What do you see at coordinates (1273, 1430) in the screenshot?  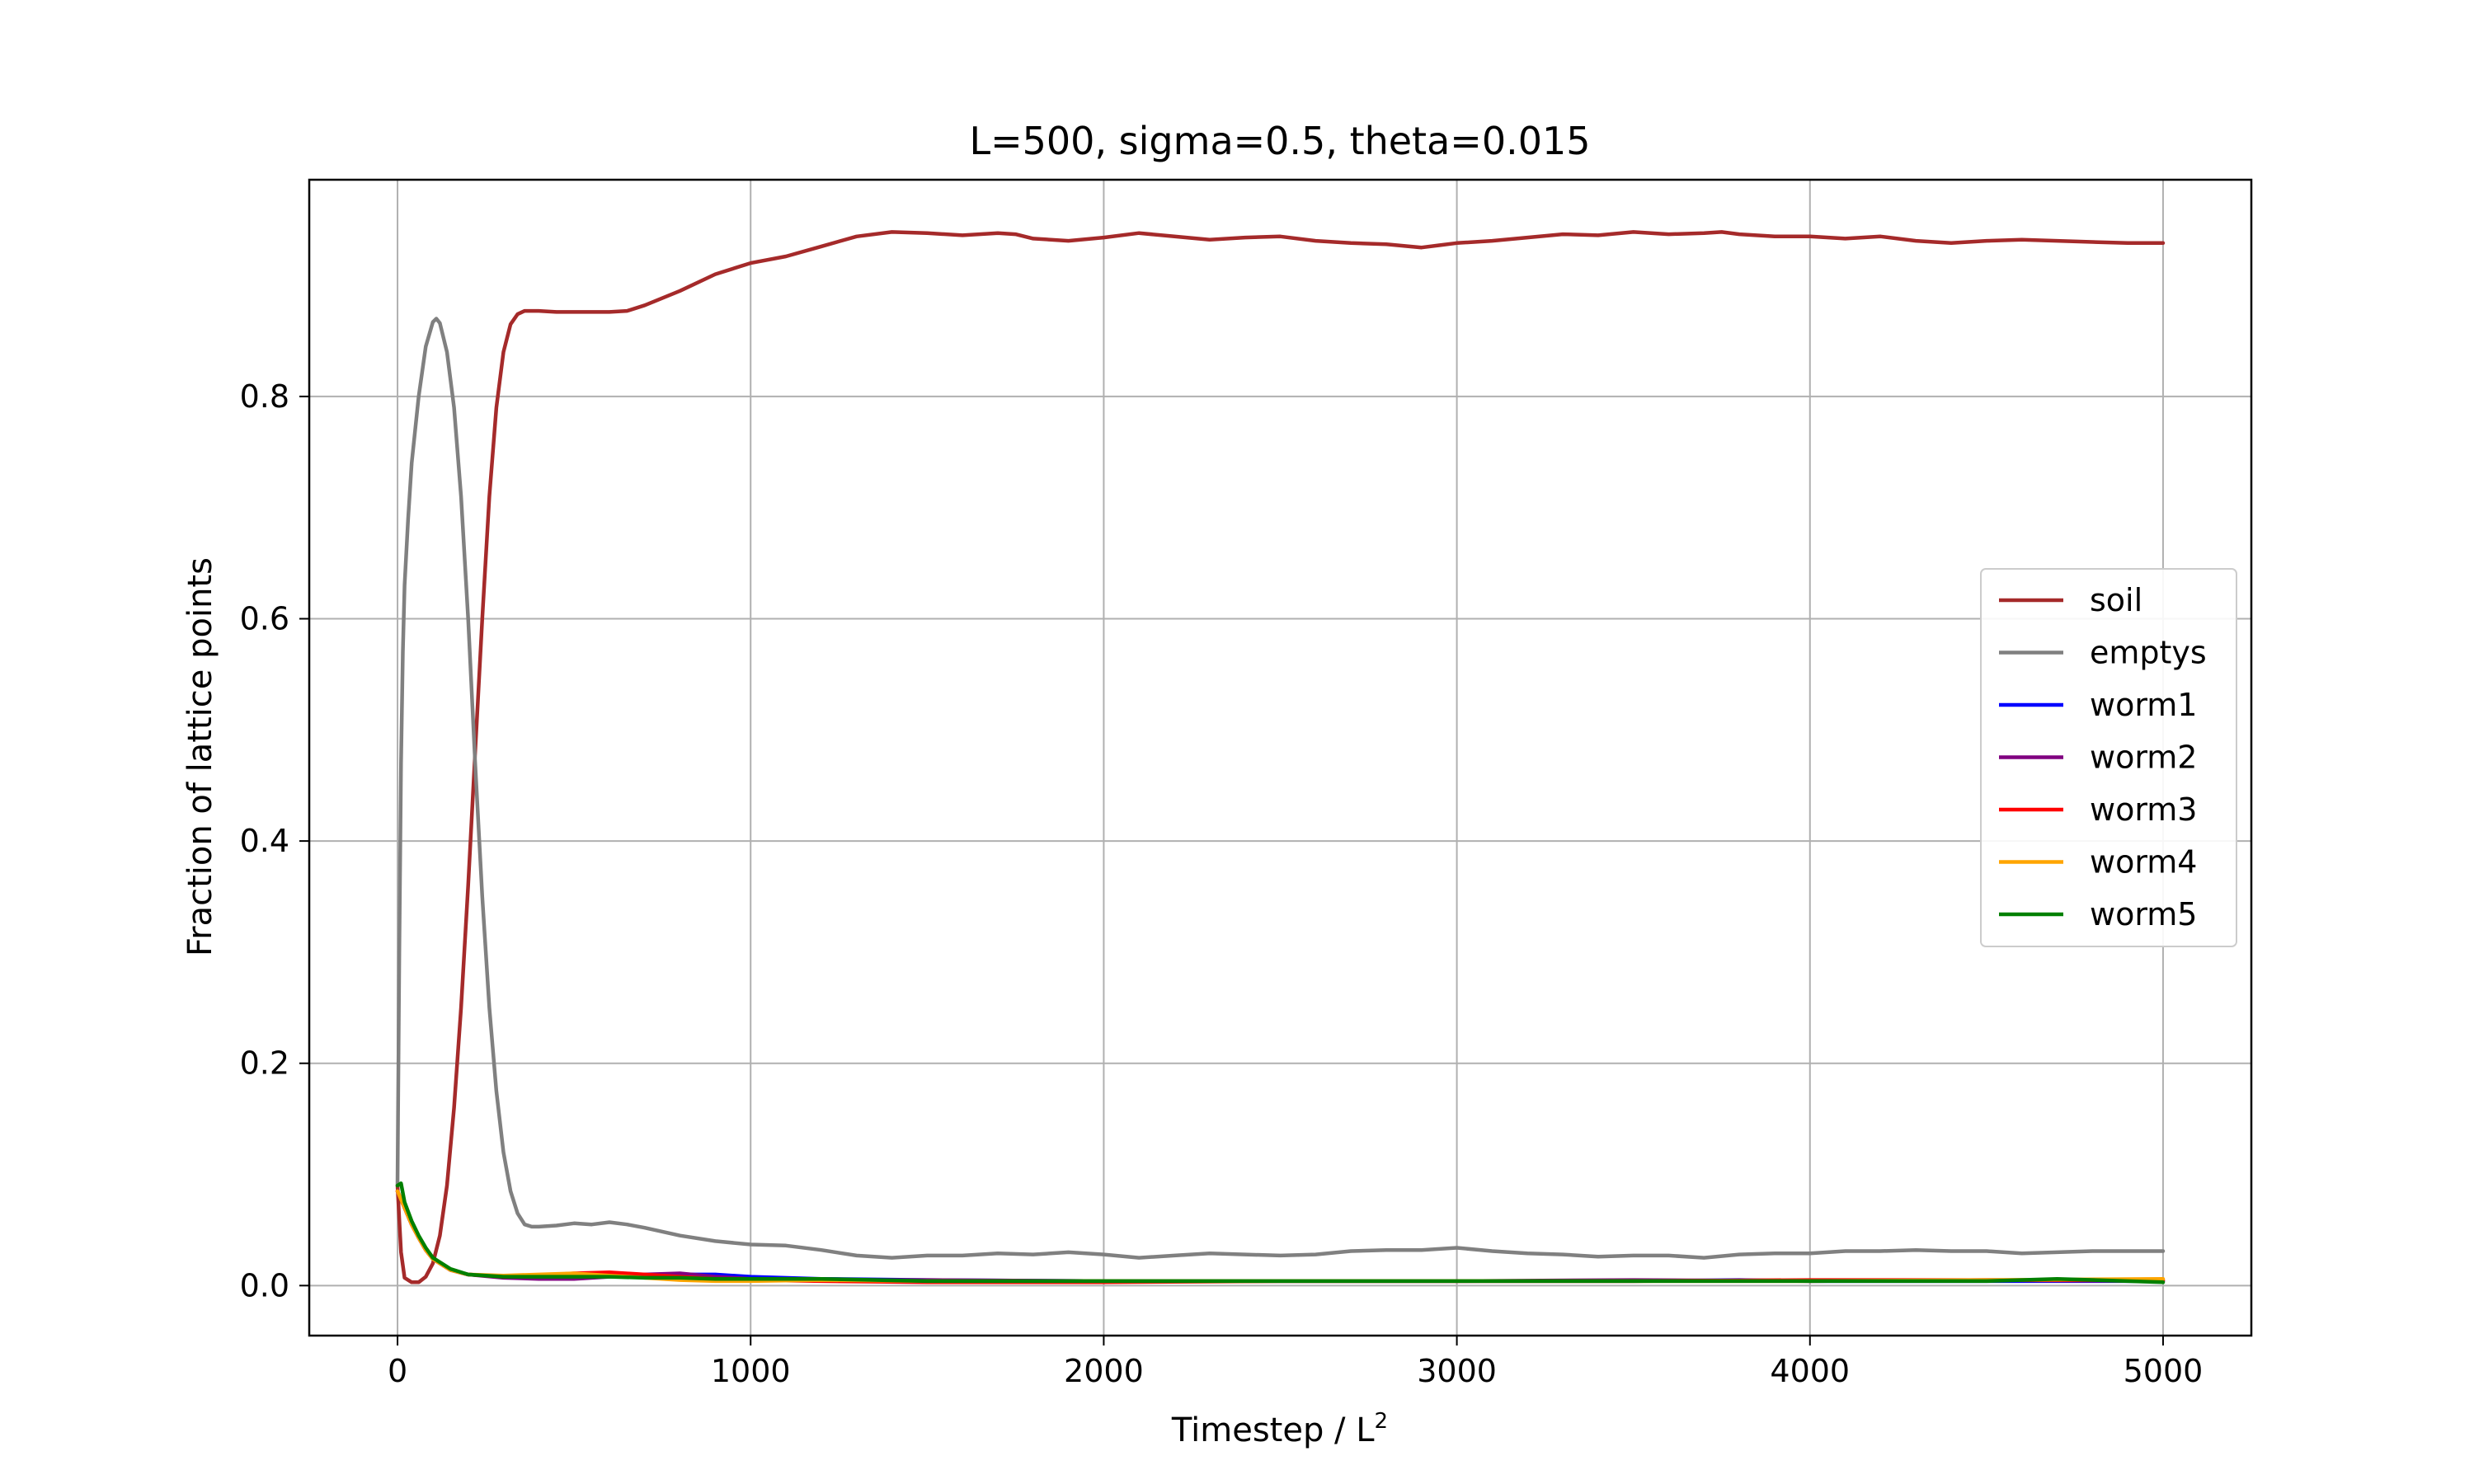 I see `x-axis-label-text: Timestep / L` at bounding box center [1273, 1430].